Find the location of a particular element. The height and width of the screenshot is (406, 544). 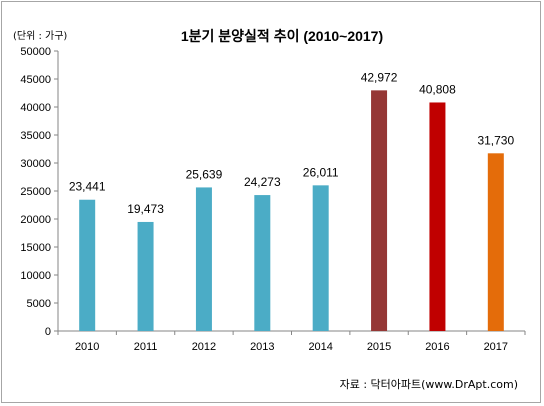

x-tick-label: 2013 is located at coordinates (262, 347).